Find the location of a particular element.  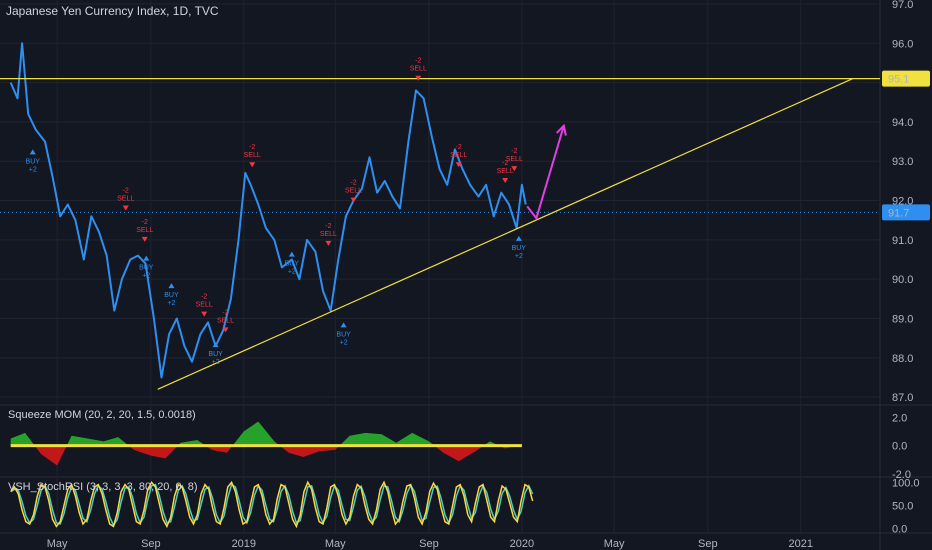

last-price-badge is located at coordinates (906, 212).